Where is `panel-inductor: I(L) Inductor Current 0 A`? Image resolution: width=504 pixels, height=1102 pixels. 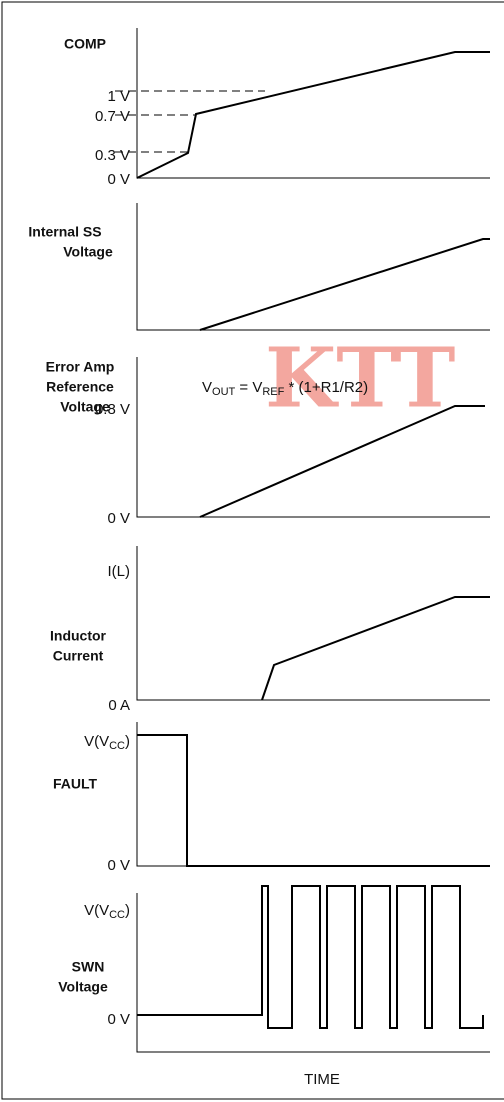
panel-inductor: I(L) Inductor Current 0 A is located at coordinates (270, 630).